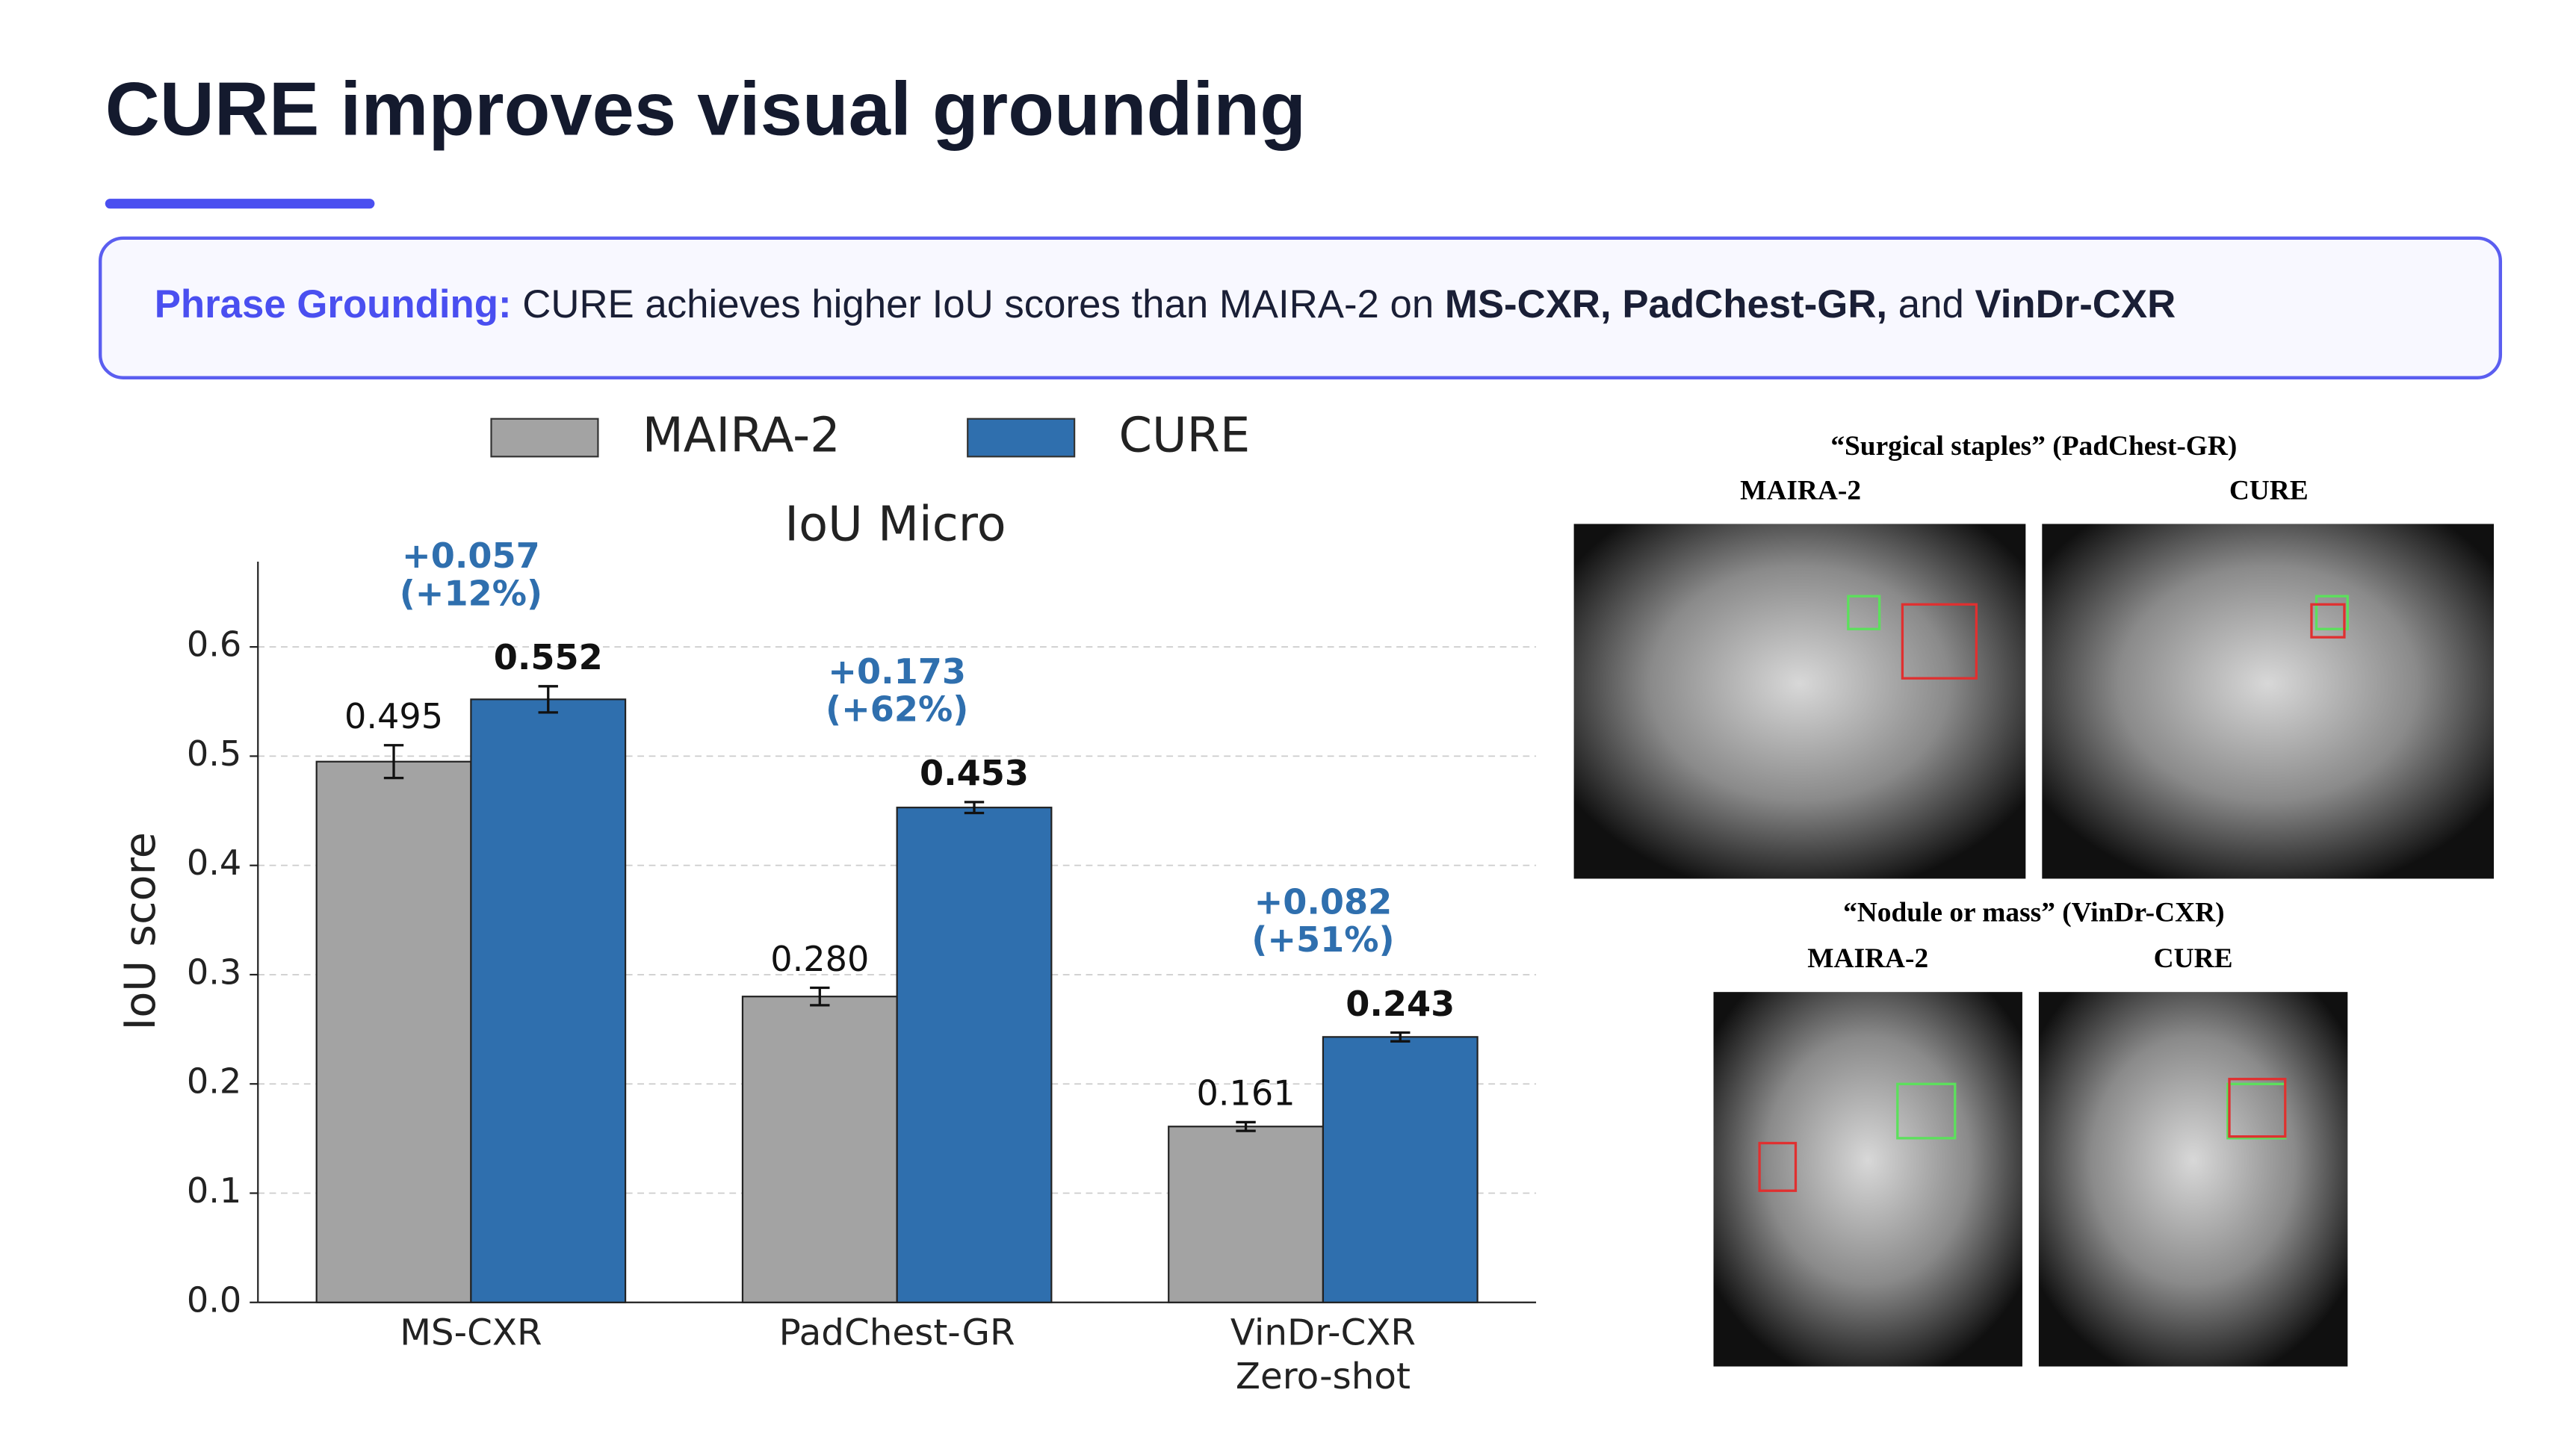 The width and height of the screenshot is (2576, 1443). Describe the element at coordinates (1400, 1004) in the screenshot. I see `value-label: 0.243` at that location.